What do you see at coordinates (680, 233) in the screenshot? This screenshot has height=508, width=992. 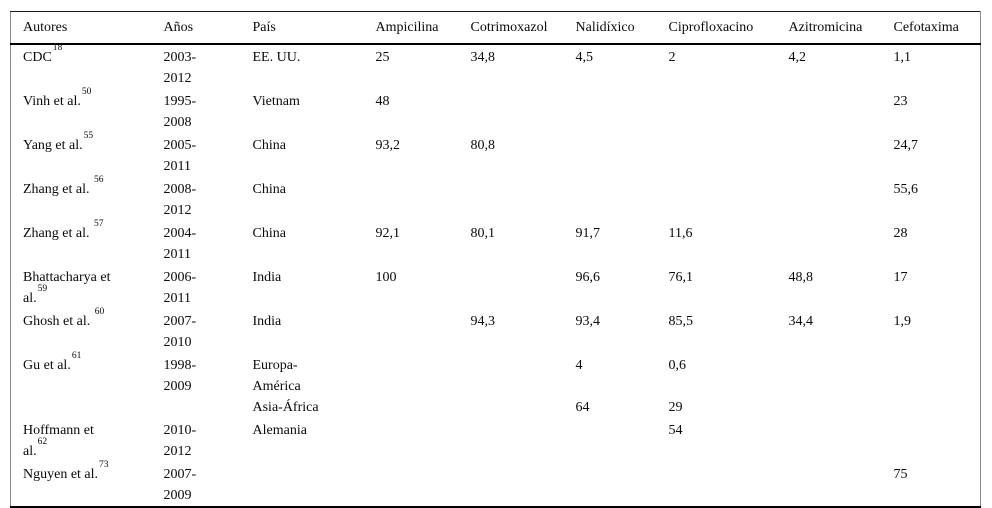 I see `resistance-value: 11,6` at bounding box center [680, 233].